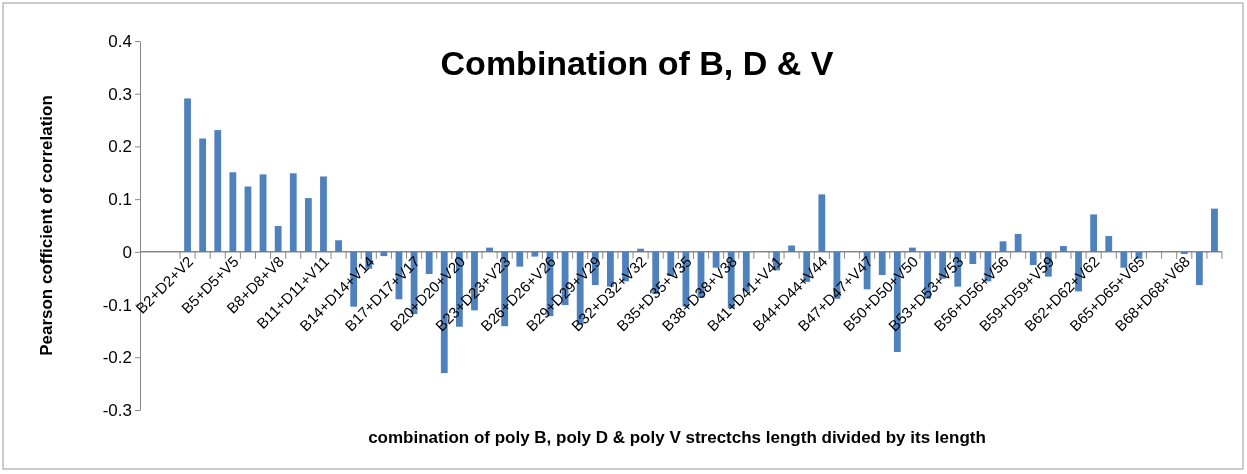 The image size is (1247, 474). What do you see at coordinates (120, 200) in the screenshot?
I see `y-tick-label: 0.1` at bounding box center [120, 200].